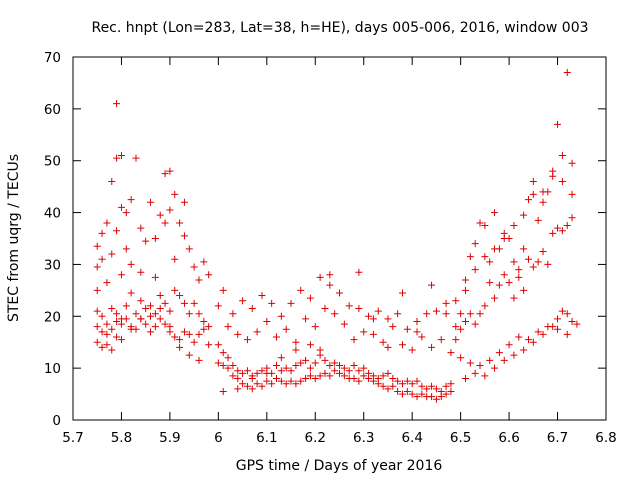  Describe the element at coordinates (169, 438) in the screenshot. I see `x-tick-label: 5.9` at that location.